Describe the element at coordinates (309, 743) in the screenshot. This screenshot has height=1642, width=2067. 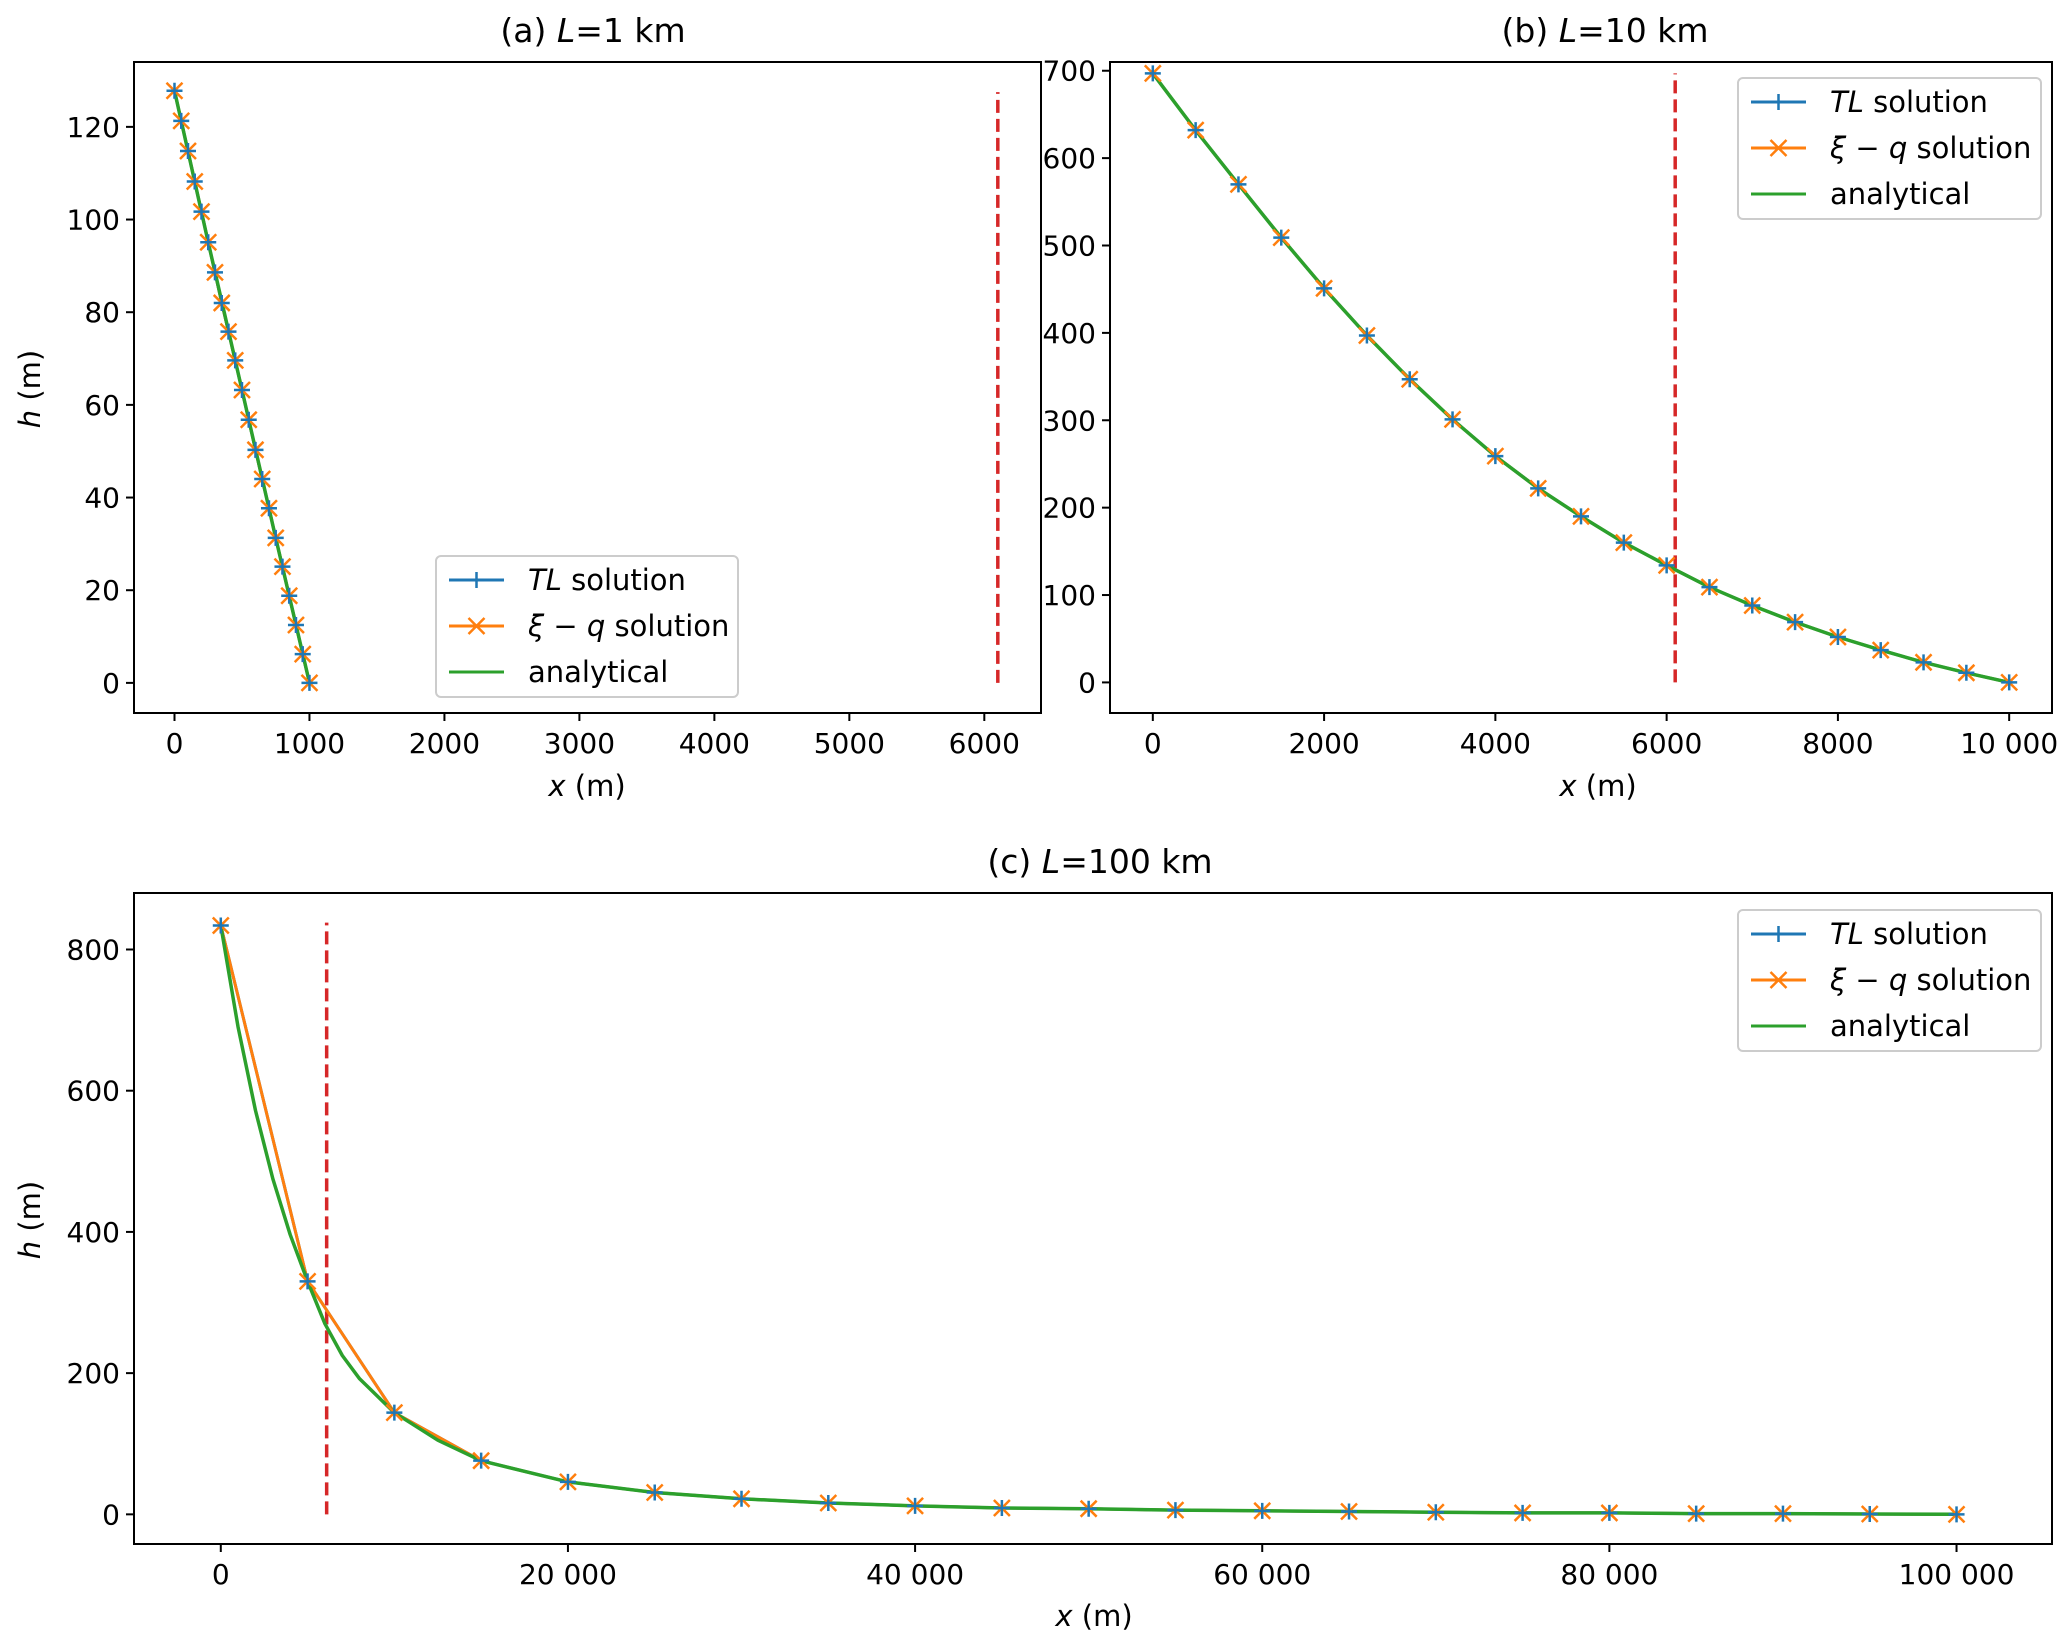
I see `panel-a-x-tick-label: 1000` at that location.